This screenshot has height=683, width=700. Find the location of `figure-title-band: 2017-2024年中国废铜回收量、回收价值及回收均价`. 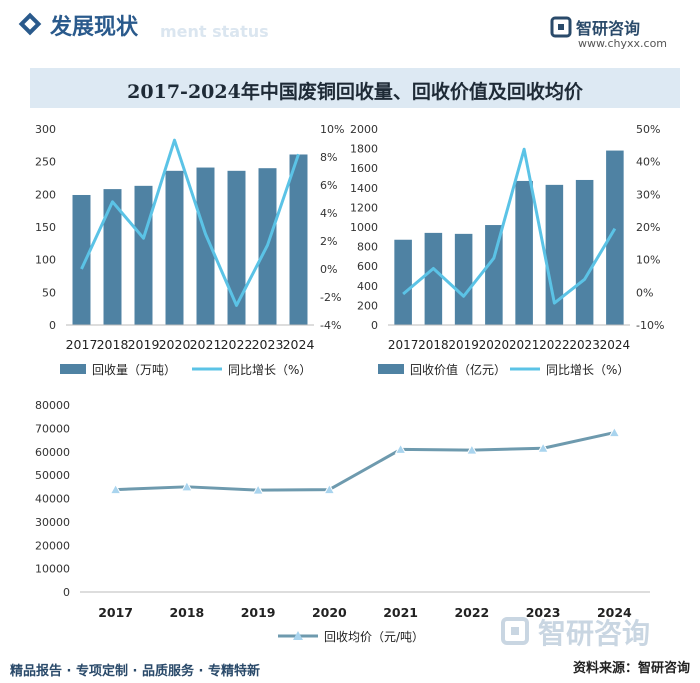

figure-title-band: 2017-2024年中国废铜回收量、回收价值及回收均价 is located at coordinates (355, 88).